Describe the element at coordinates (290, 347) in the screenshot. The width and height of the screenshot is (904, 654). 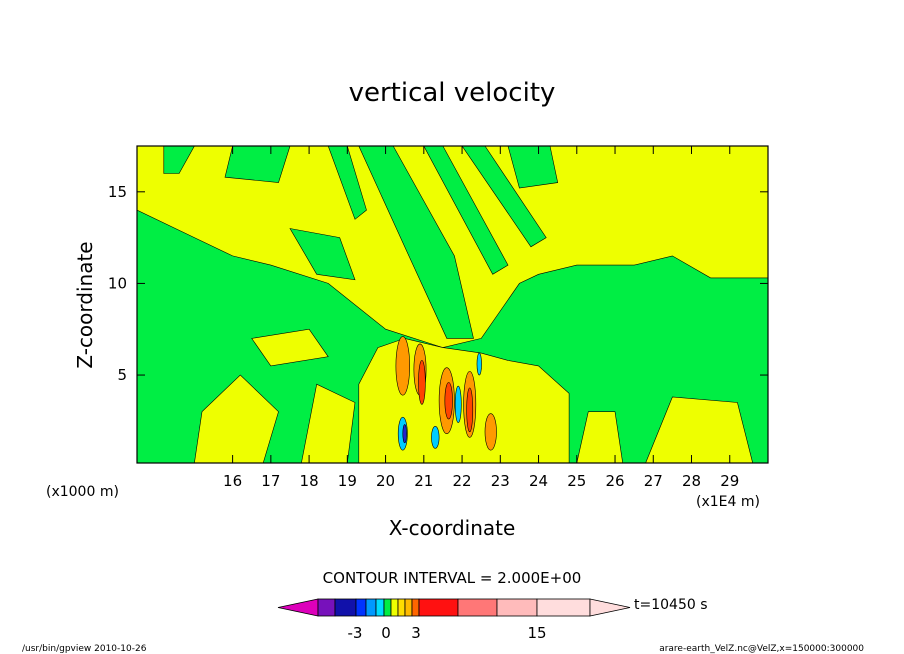
I see `field-pocket` at that location.